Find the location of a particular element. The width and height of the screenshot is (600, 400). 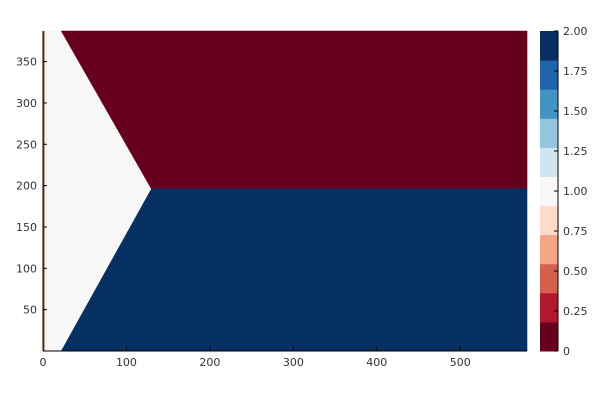

y-tick-label: 150 is located at coordinates (26, 227).